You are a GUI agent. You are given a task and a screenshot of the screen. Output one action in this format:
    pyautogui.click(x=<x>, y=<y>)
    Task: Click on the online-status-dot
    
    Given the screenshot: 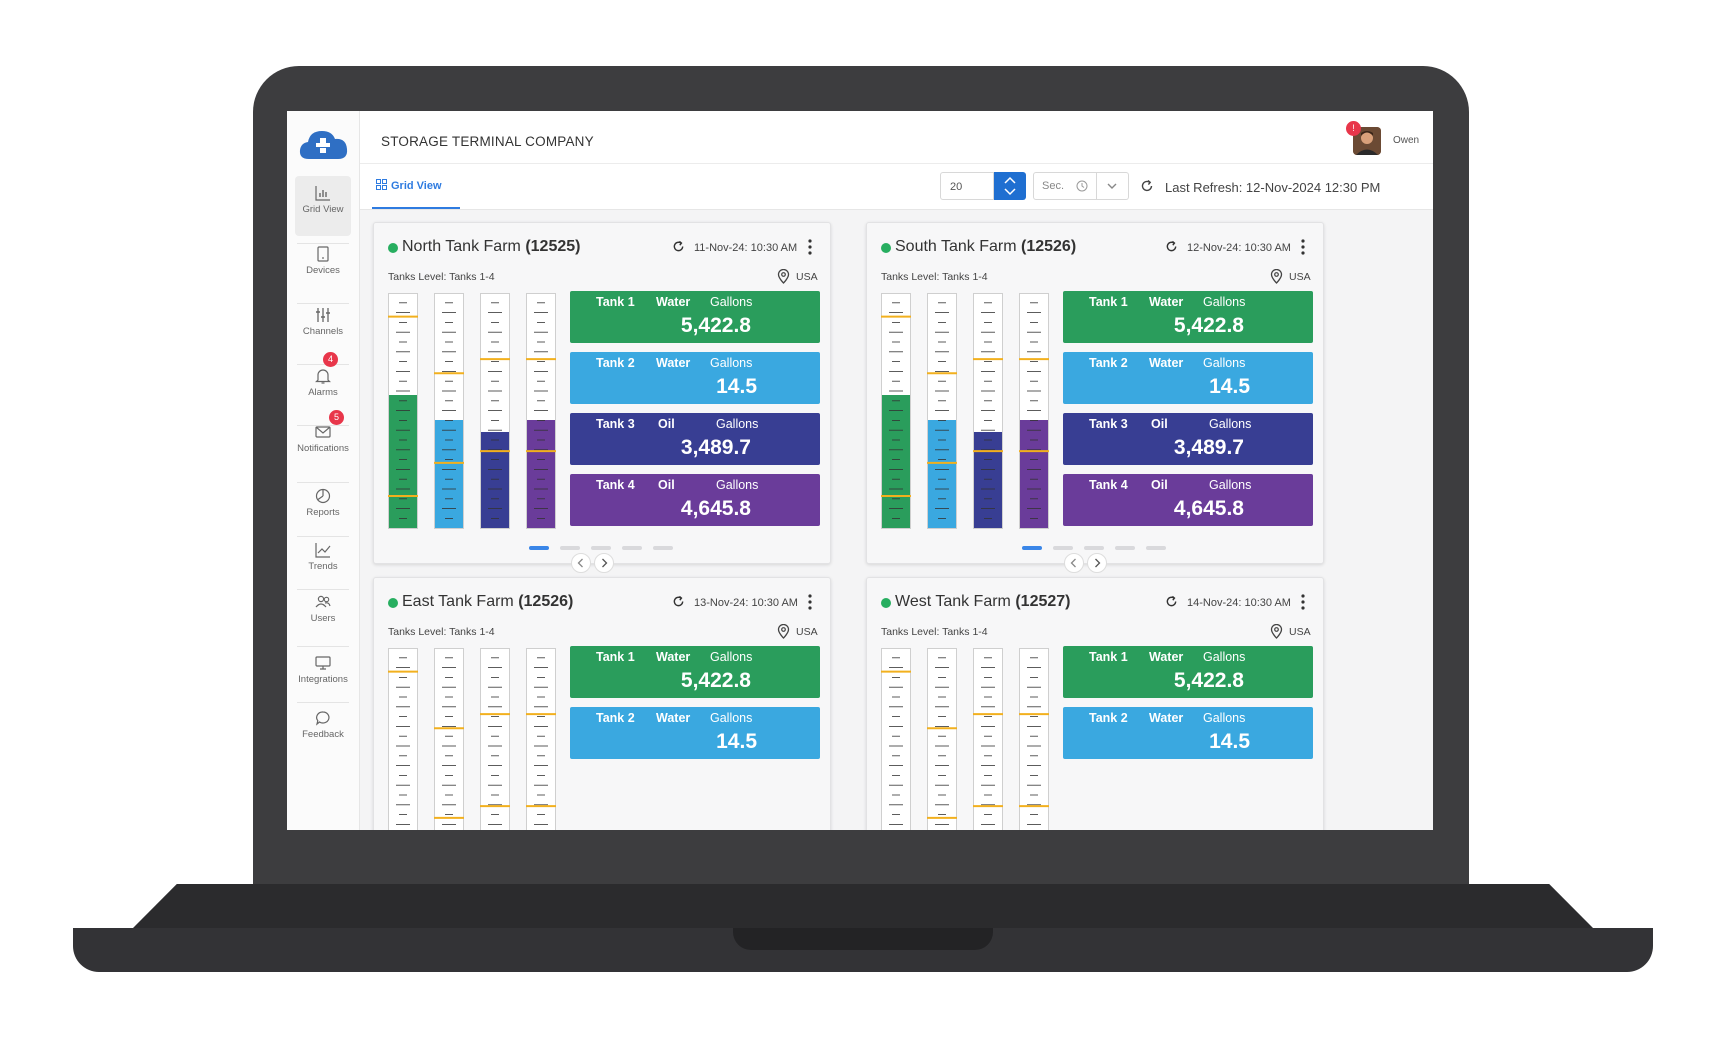 What is the action you would take?
    pyautogui.click(x=393, y=603)
    